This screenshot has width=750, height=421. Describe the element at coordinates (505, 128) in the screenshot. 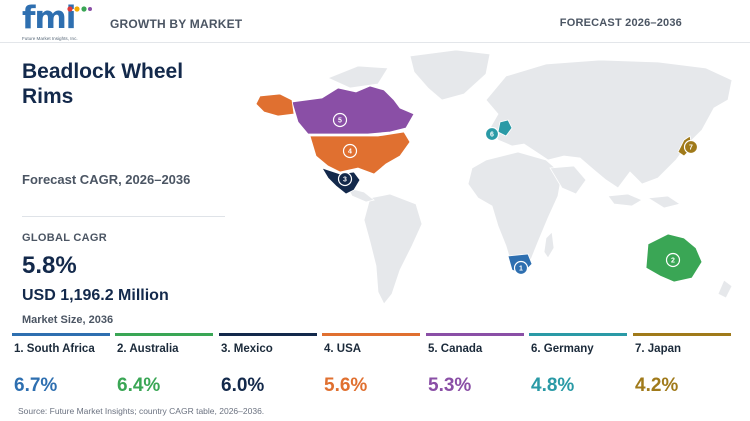

I see `germany-region` at that location.